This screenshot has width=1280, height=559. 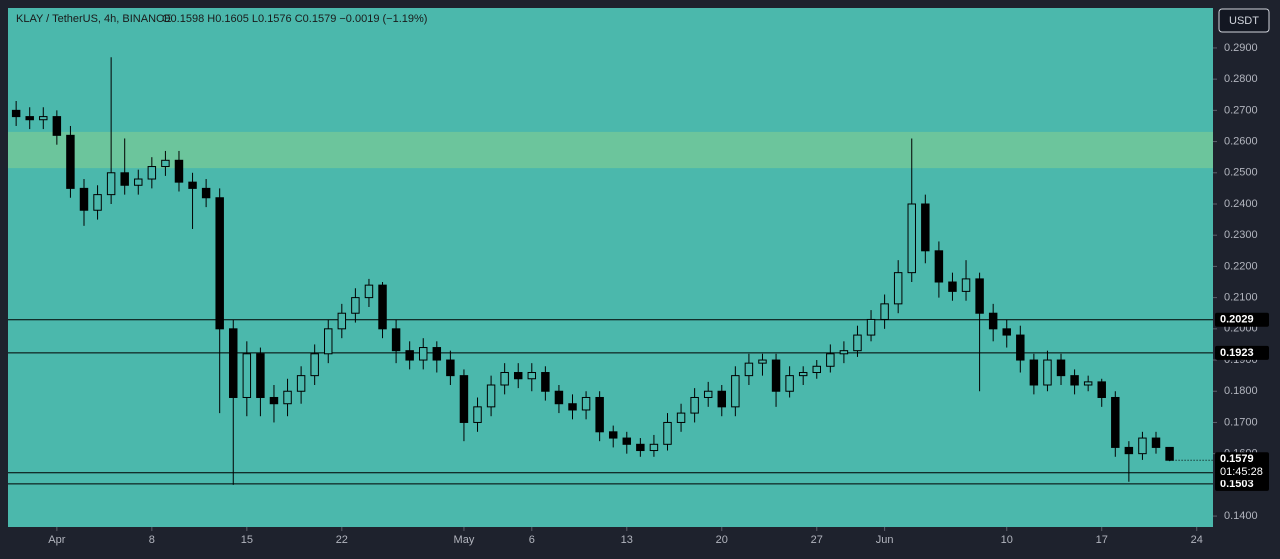 What do you see at coordinates (1241, 298) in the screenshot?
I see `y-tick-label: 0.2100` at bounding box center [1241, 298].